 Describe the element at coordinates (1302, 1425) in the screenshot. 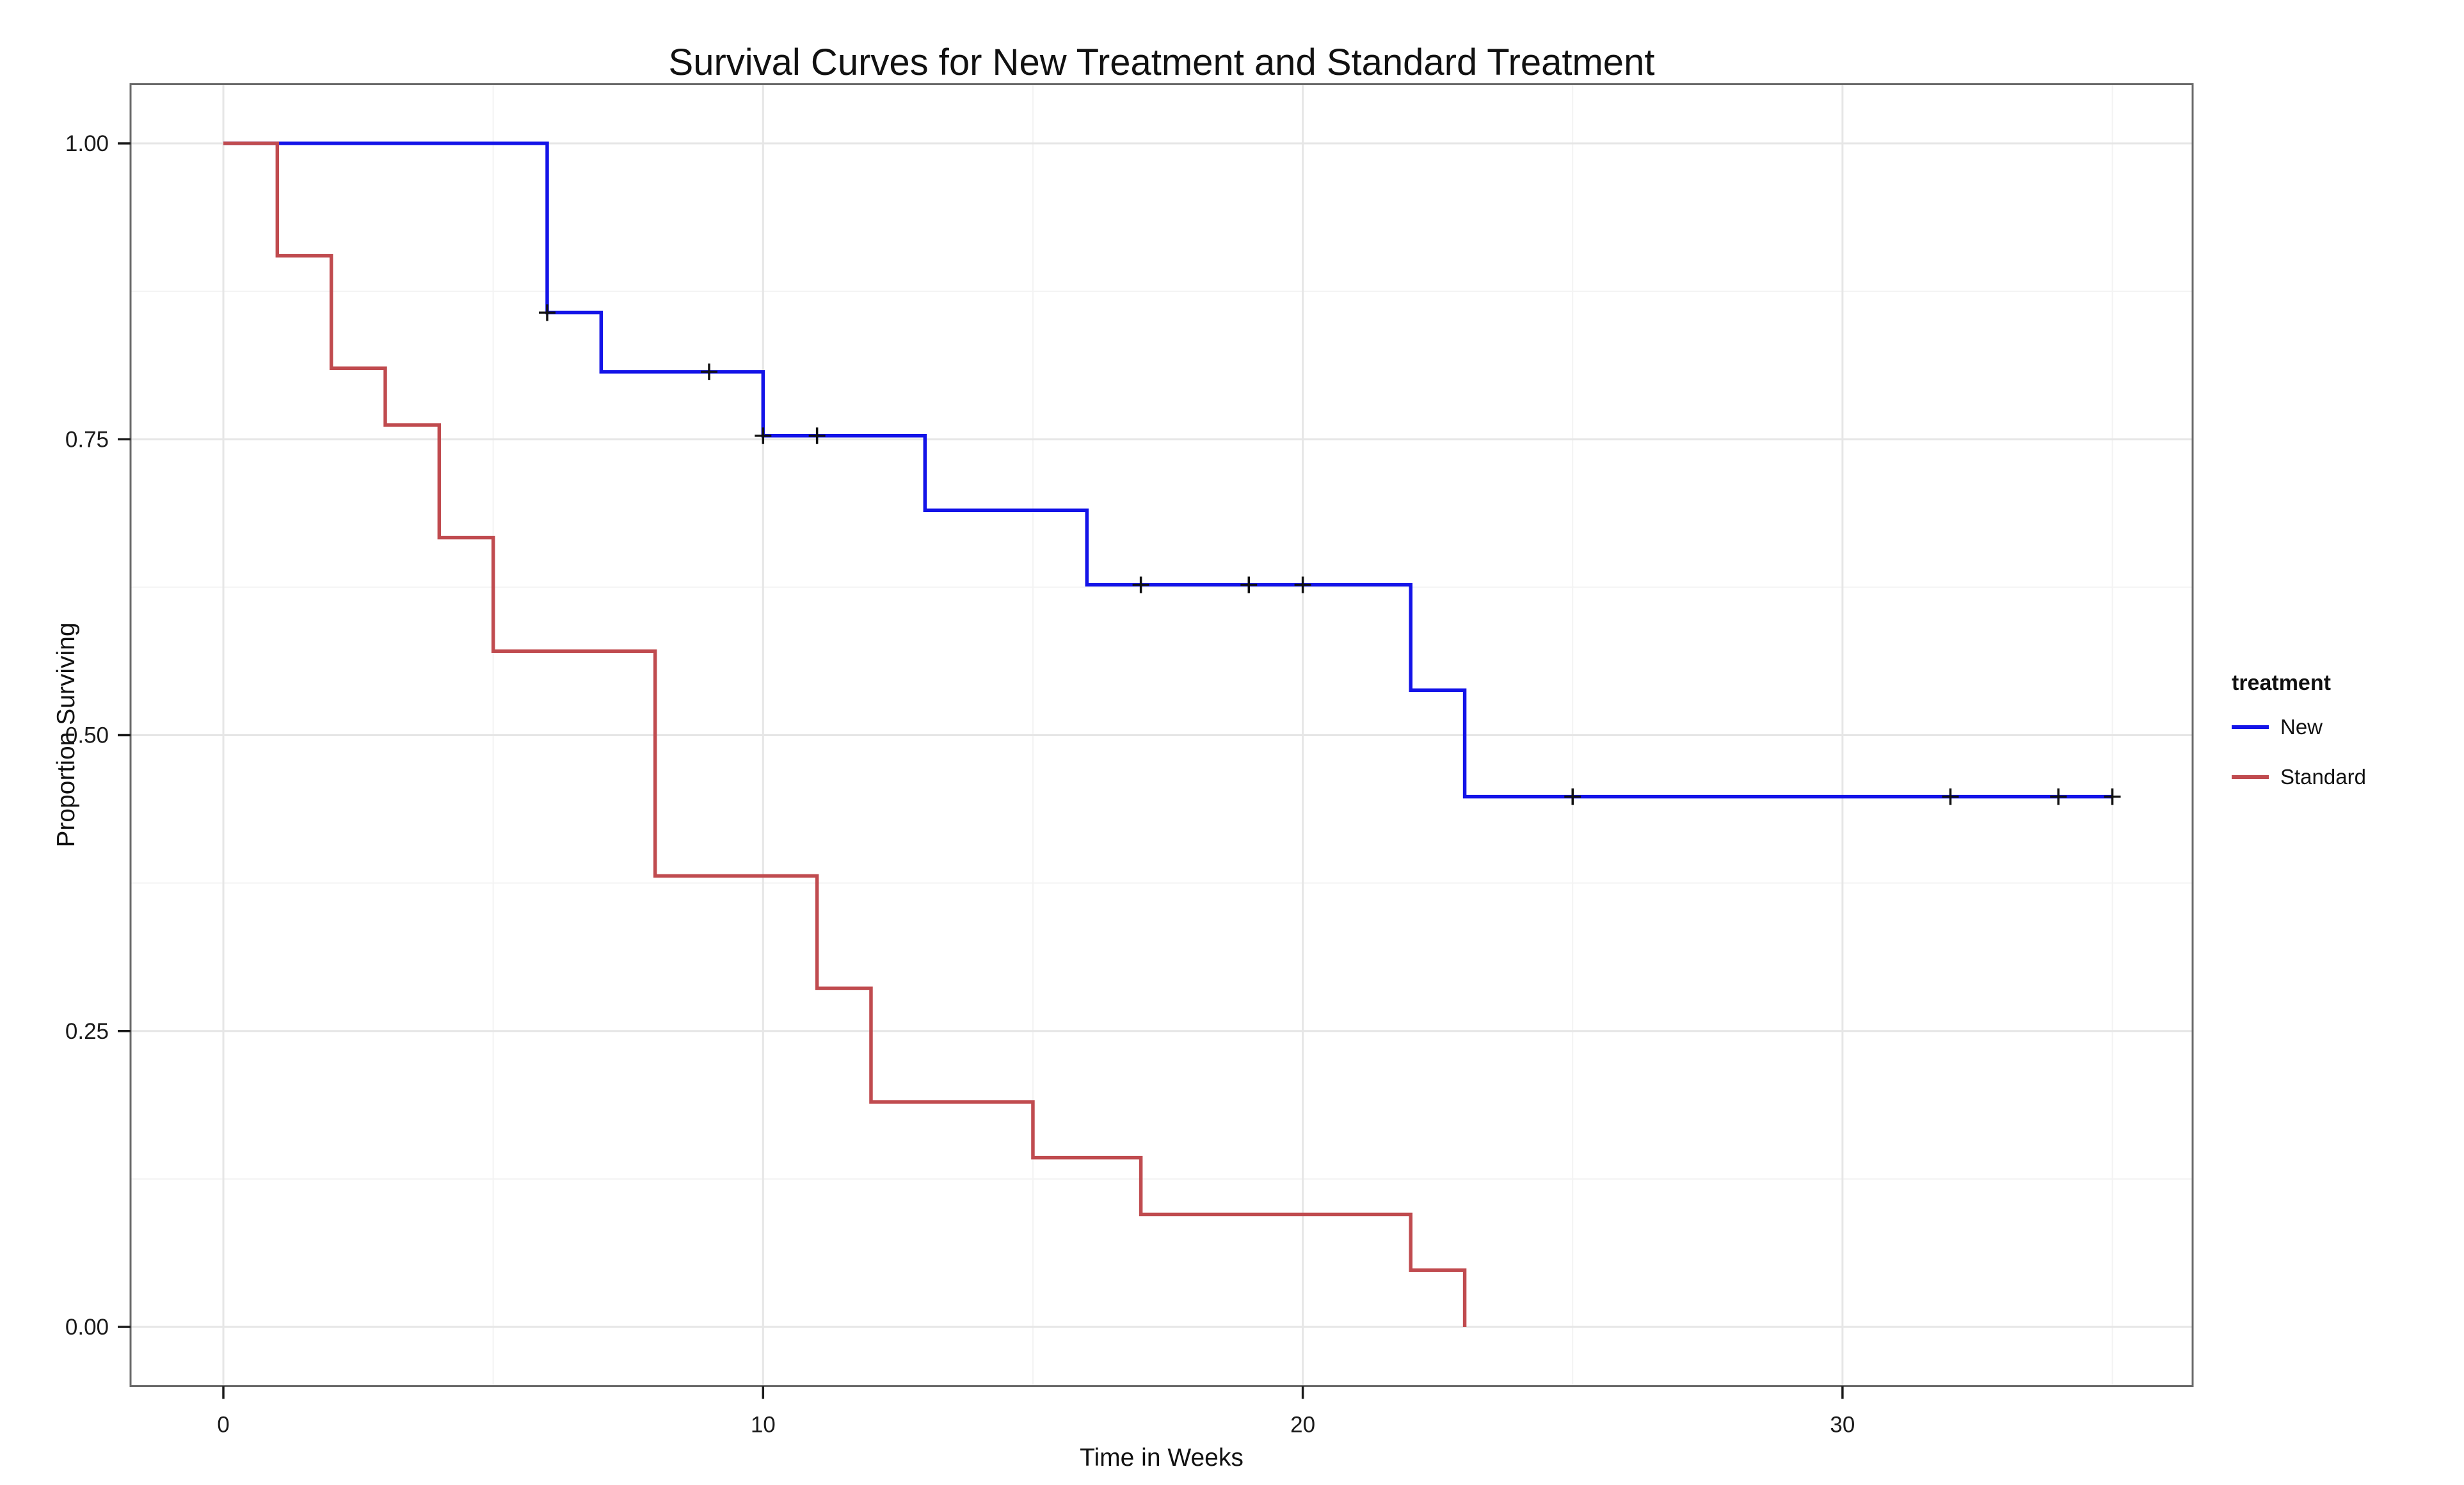

I see `x-tick-label: 20` at that location.